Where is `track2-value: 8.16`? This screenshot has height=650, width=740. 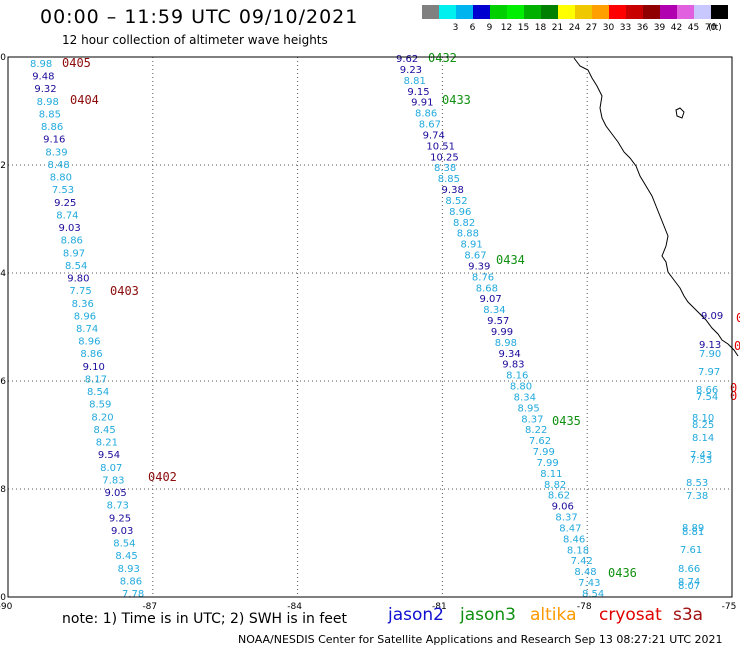 track2-value: 8.16 is located at coordinates (517, 376).